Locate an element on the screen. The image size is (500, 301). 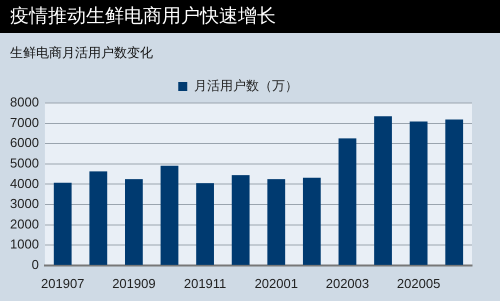
y-tick-label: 7000 is located at coordinates (24, 122).